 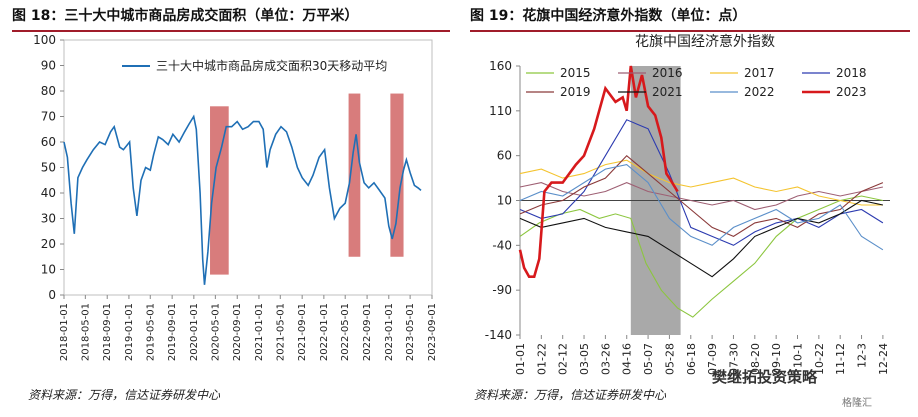 What do you see at coordinates (759, 73) in the screenshot?
I see `legend-label-2017: 2017` at bounding box center [759, 73].